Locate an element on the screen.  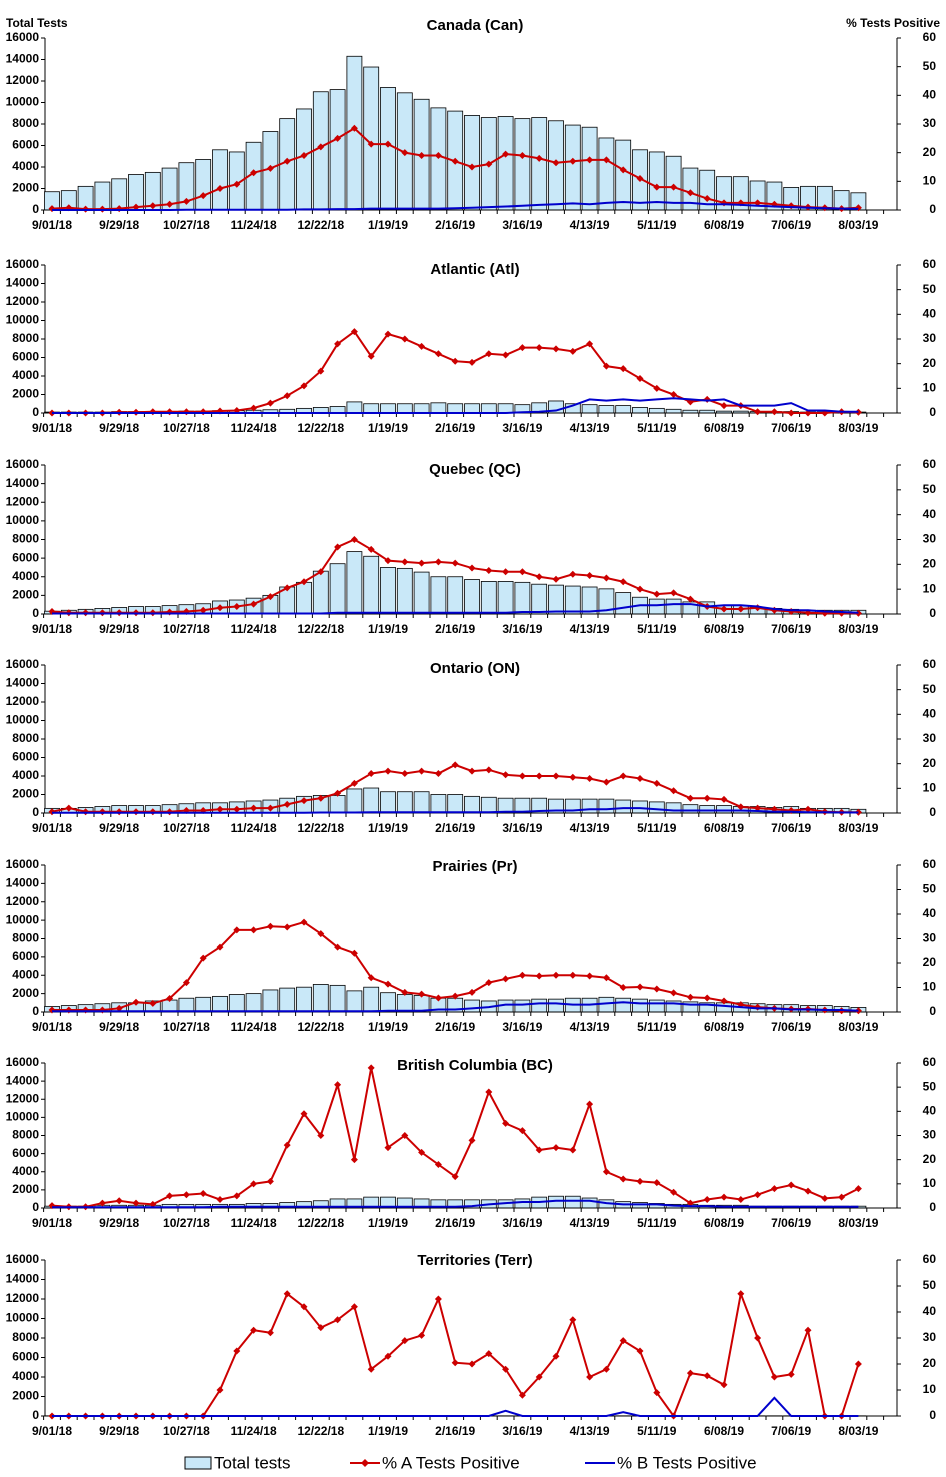
legend-swatch is located at coordinates (198, 1463).